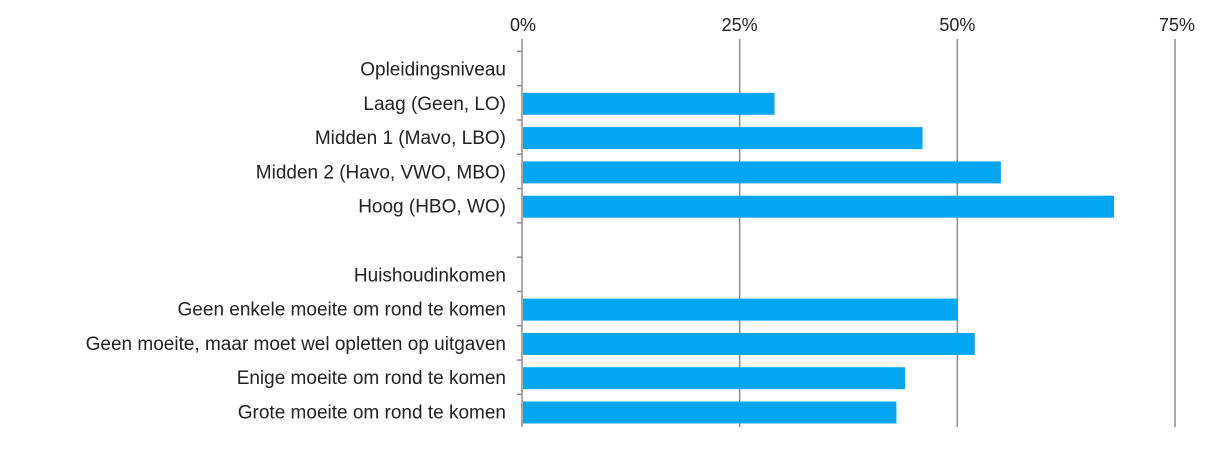 This screenshot has width=1216, height=450. I want to click on category-label: Geen enkele moeite om rond te komen, so click(342, 310).